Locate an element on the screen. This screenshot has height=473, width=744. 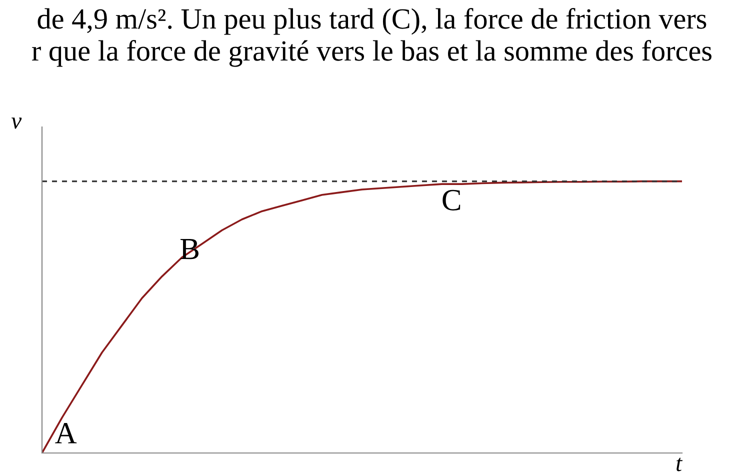
y-axis-title: v is located at coordinates (16, 123).